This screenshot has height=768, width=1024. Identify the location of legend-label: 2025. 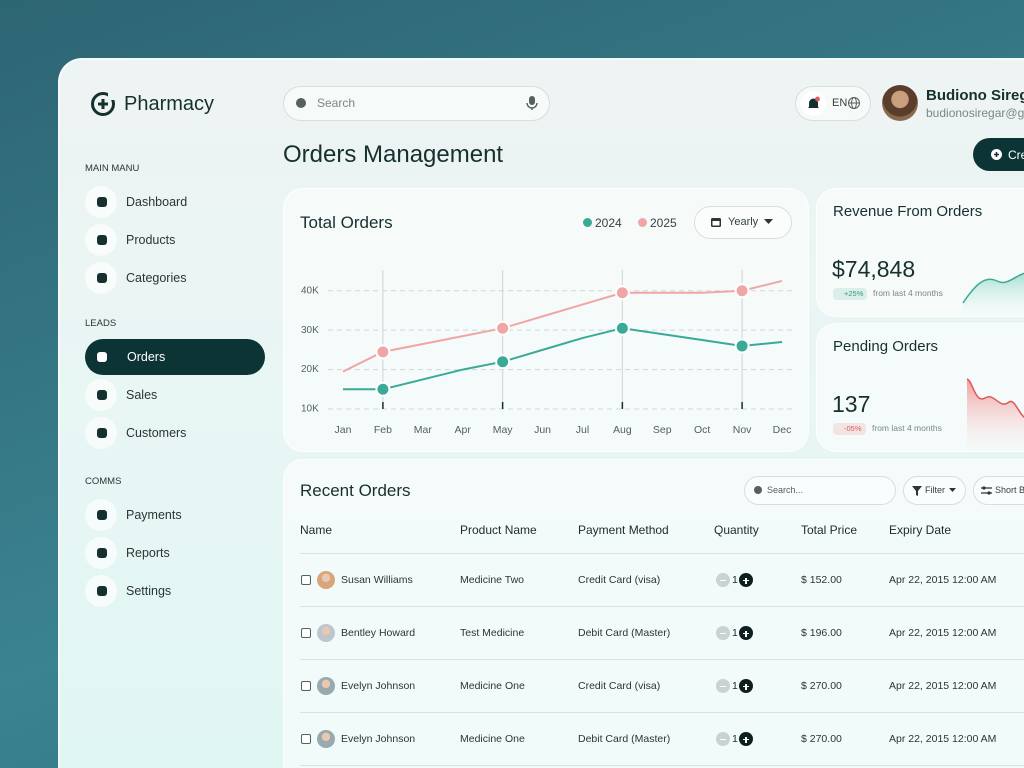
(663, 223).